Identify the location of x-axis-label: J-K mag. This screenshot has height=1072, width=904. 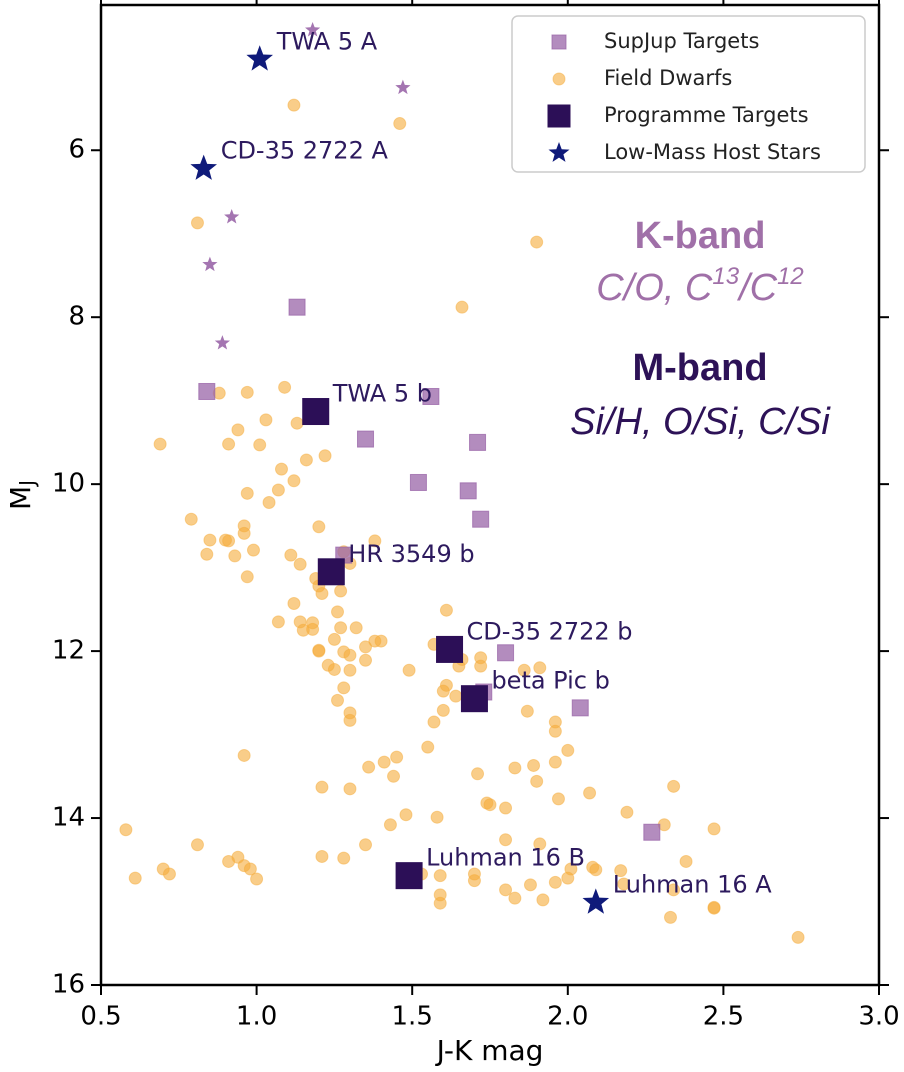
(489, 1050).